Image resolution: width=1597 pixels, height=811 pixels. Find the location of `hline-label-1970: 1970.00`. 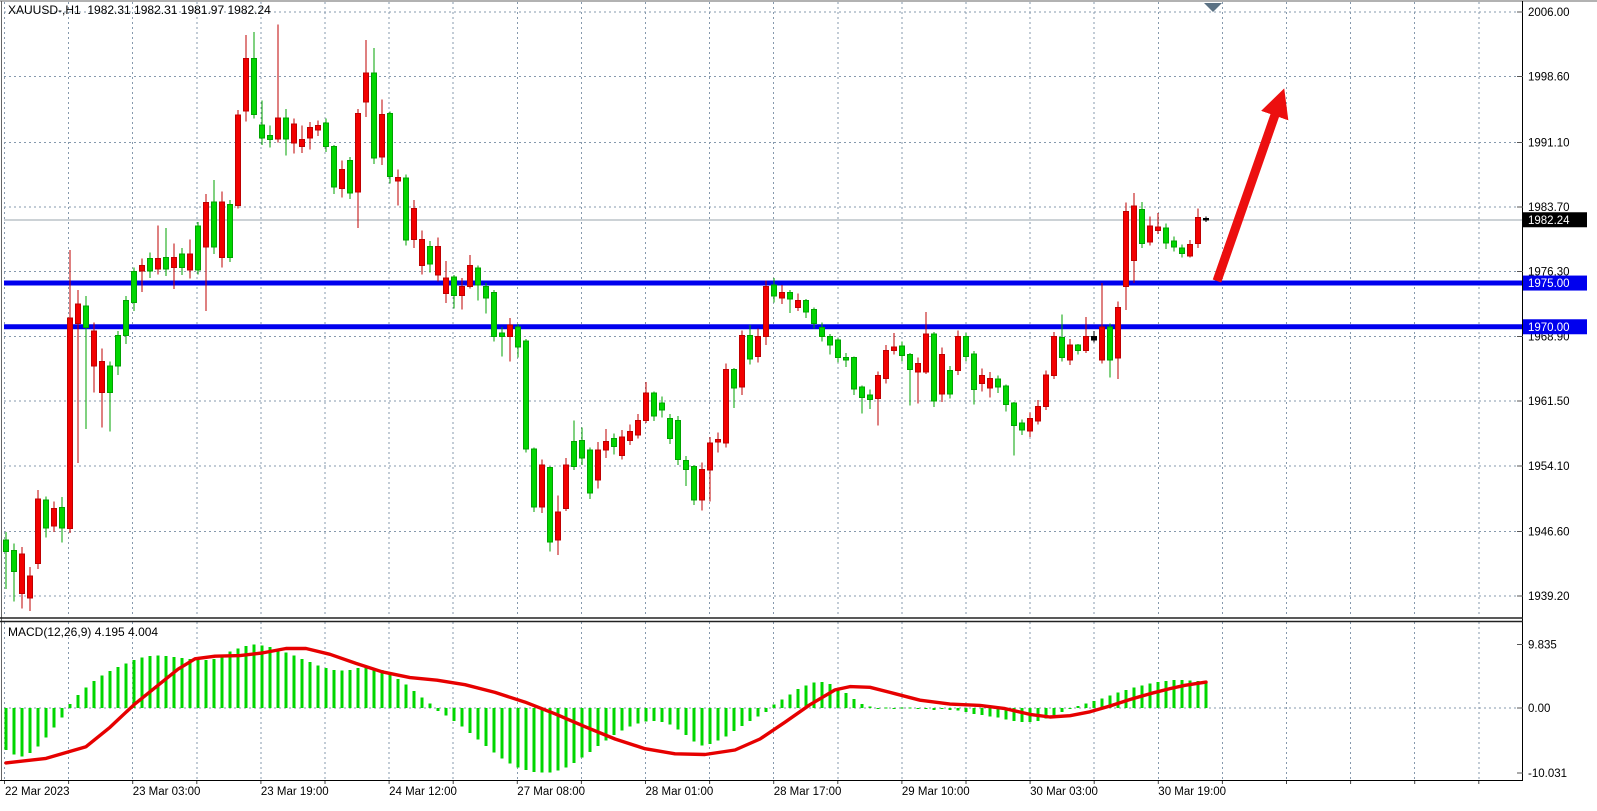

hline-label-1970: 1970.00 is located at coordinates (1555, 327).